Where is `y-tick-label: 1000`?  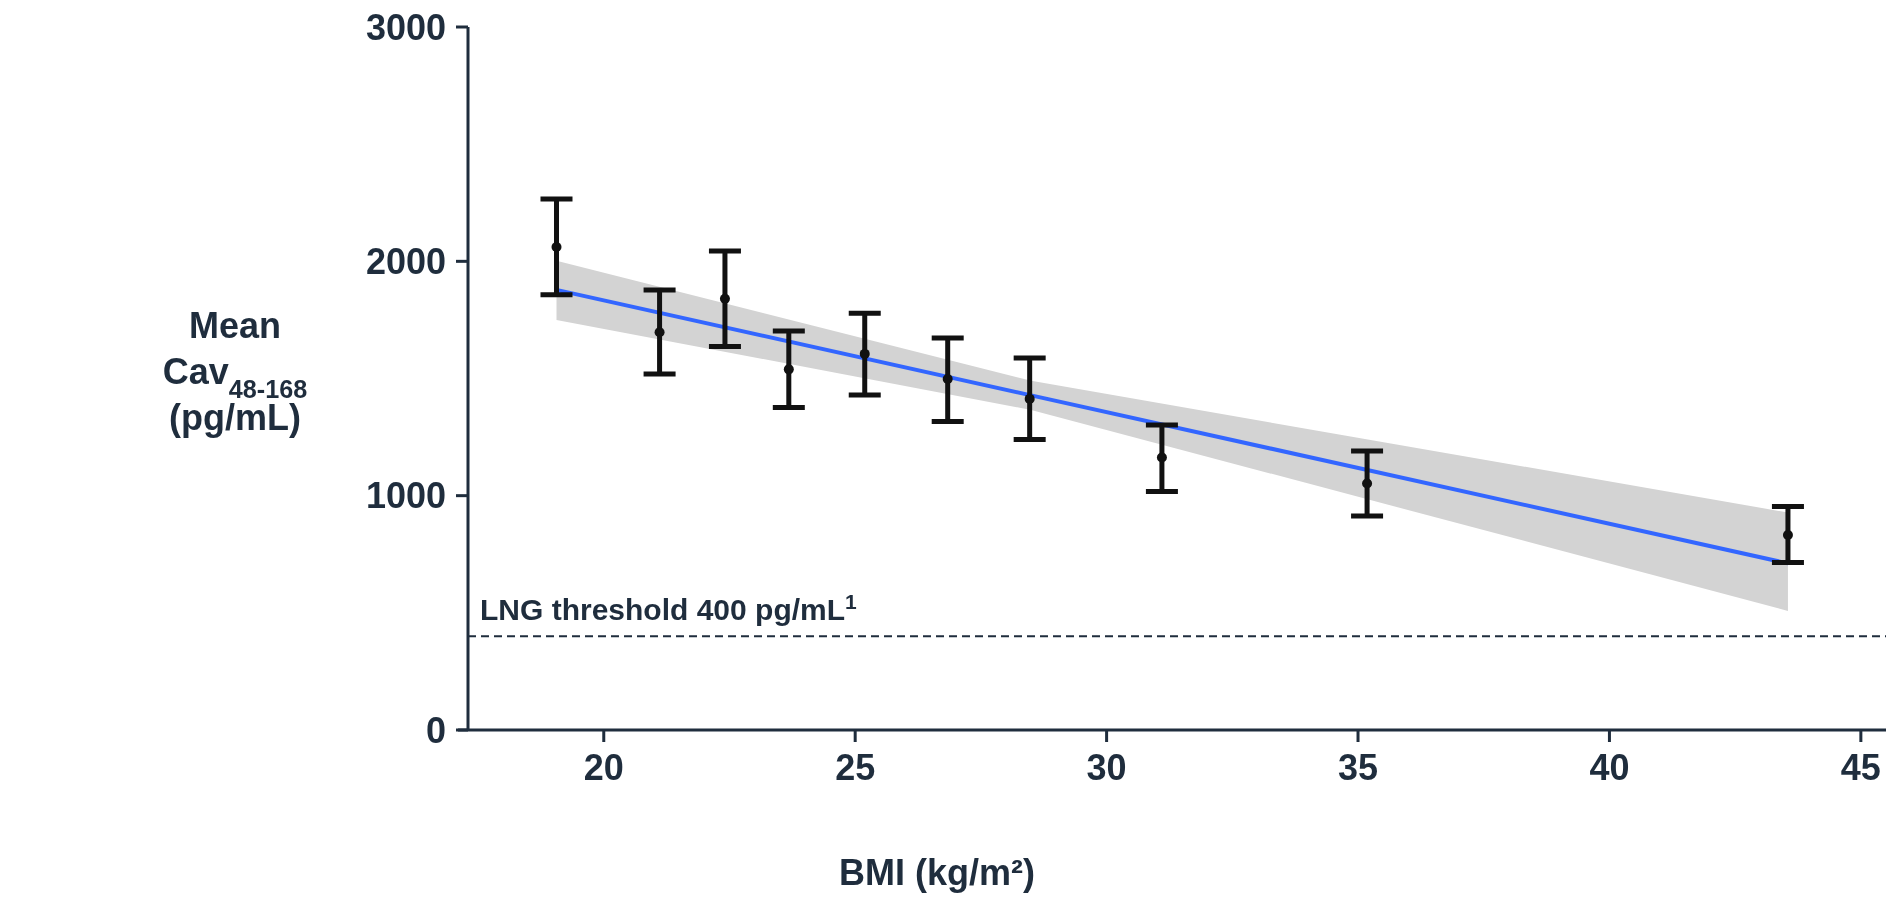 y-tick-label: 1000 is located at coordinates (405, 496).